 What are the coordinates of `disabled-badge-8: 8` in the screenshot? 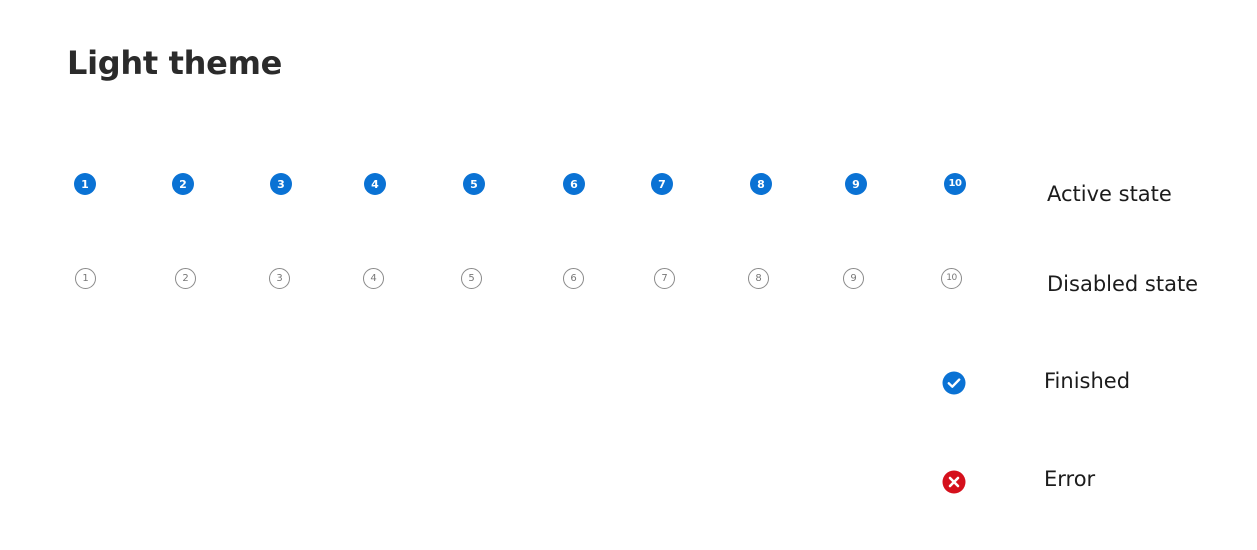 It's located at (758, 278).